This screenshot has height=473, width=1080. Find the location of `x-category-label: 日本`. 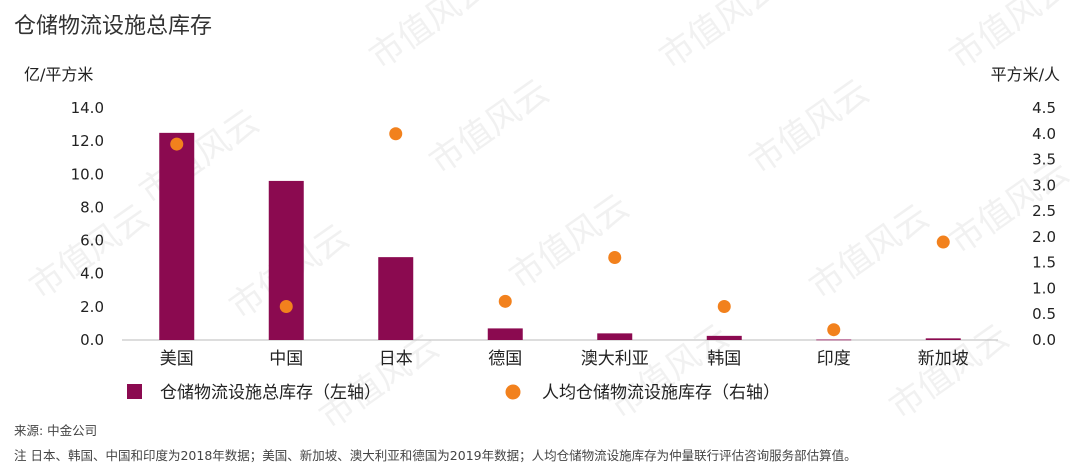

x-category-label: 日本 is located at coordinates (396, 359).